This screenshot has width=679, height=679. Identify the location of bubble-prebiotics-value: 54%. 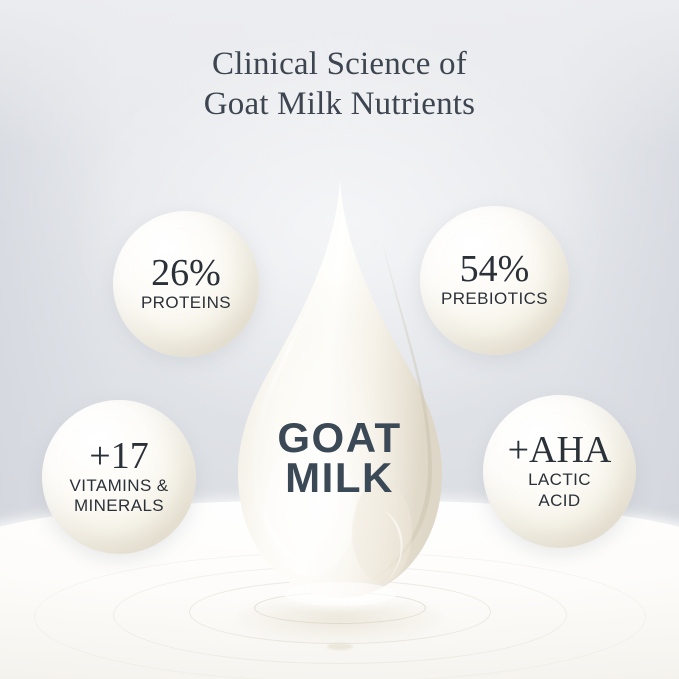
(494, 269).